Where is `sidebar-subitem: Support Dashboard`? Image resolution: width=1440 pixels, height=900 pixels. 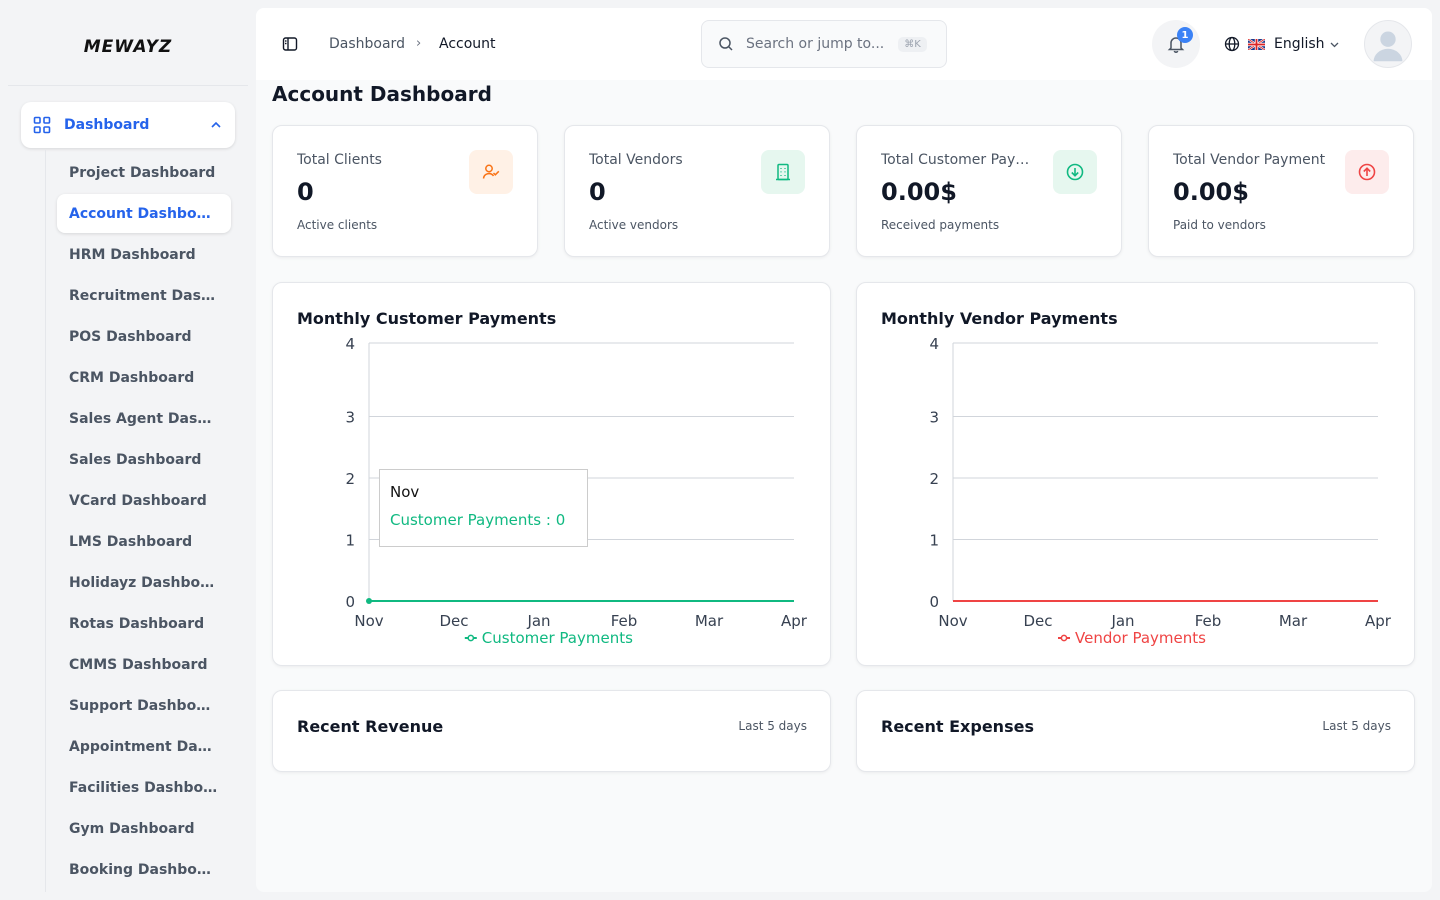 sidebar-subitem: Support Dashboard is located at coordinates (144, 705).